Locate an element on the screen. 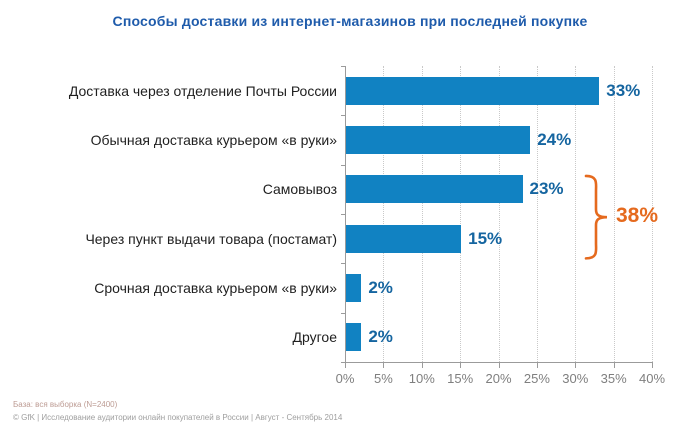 The height and width of the screenshot is (438, 700). category-label: Доставка через отделение Почты России is located at coordinates (202, 90).